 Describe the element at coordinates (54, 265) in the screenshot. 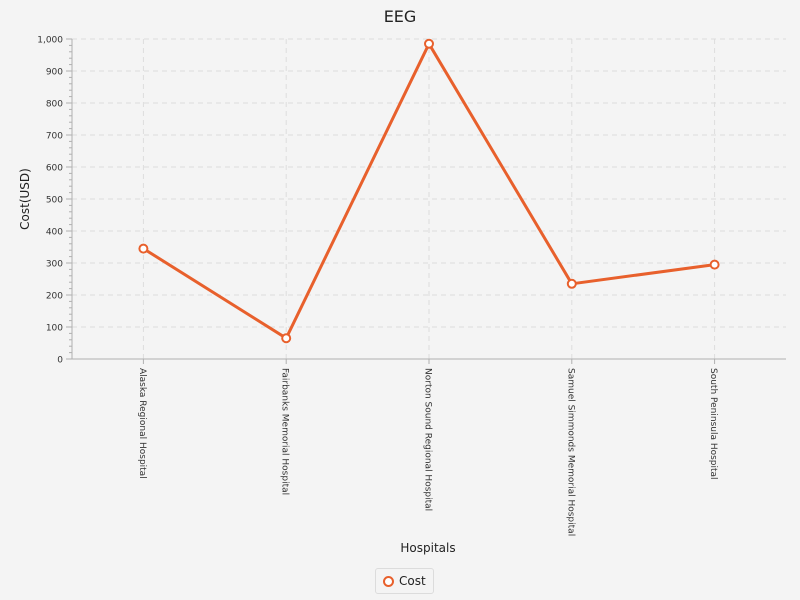

I see `y-tick-label: 300` at that location.